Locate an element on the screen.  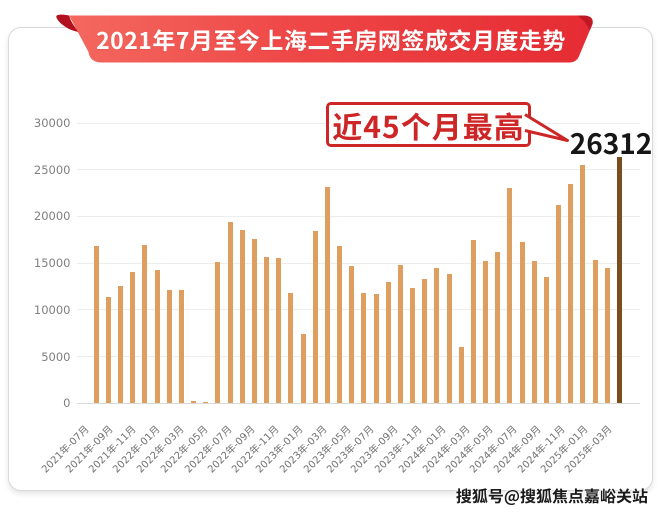
bar-highlight is located at coordinates (619, 280).